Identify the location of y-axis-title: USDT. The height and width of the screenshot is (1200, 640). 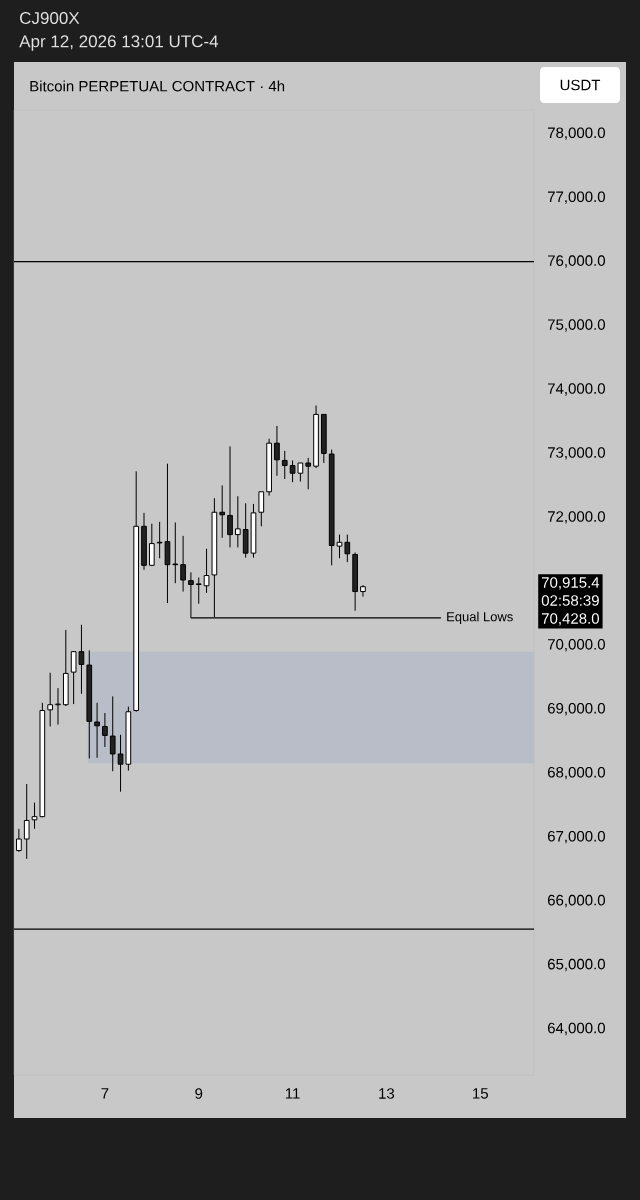
(580, 85).